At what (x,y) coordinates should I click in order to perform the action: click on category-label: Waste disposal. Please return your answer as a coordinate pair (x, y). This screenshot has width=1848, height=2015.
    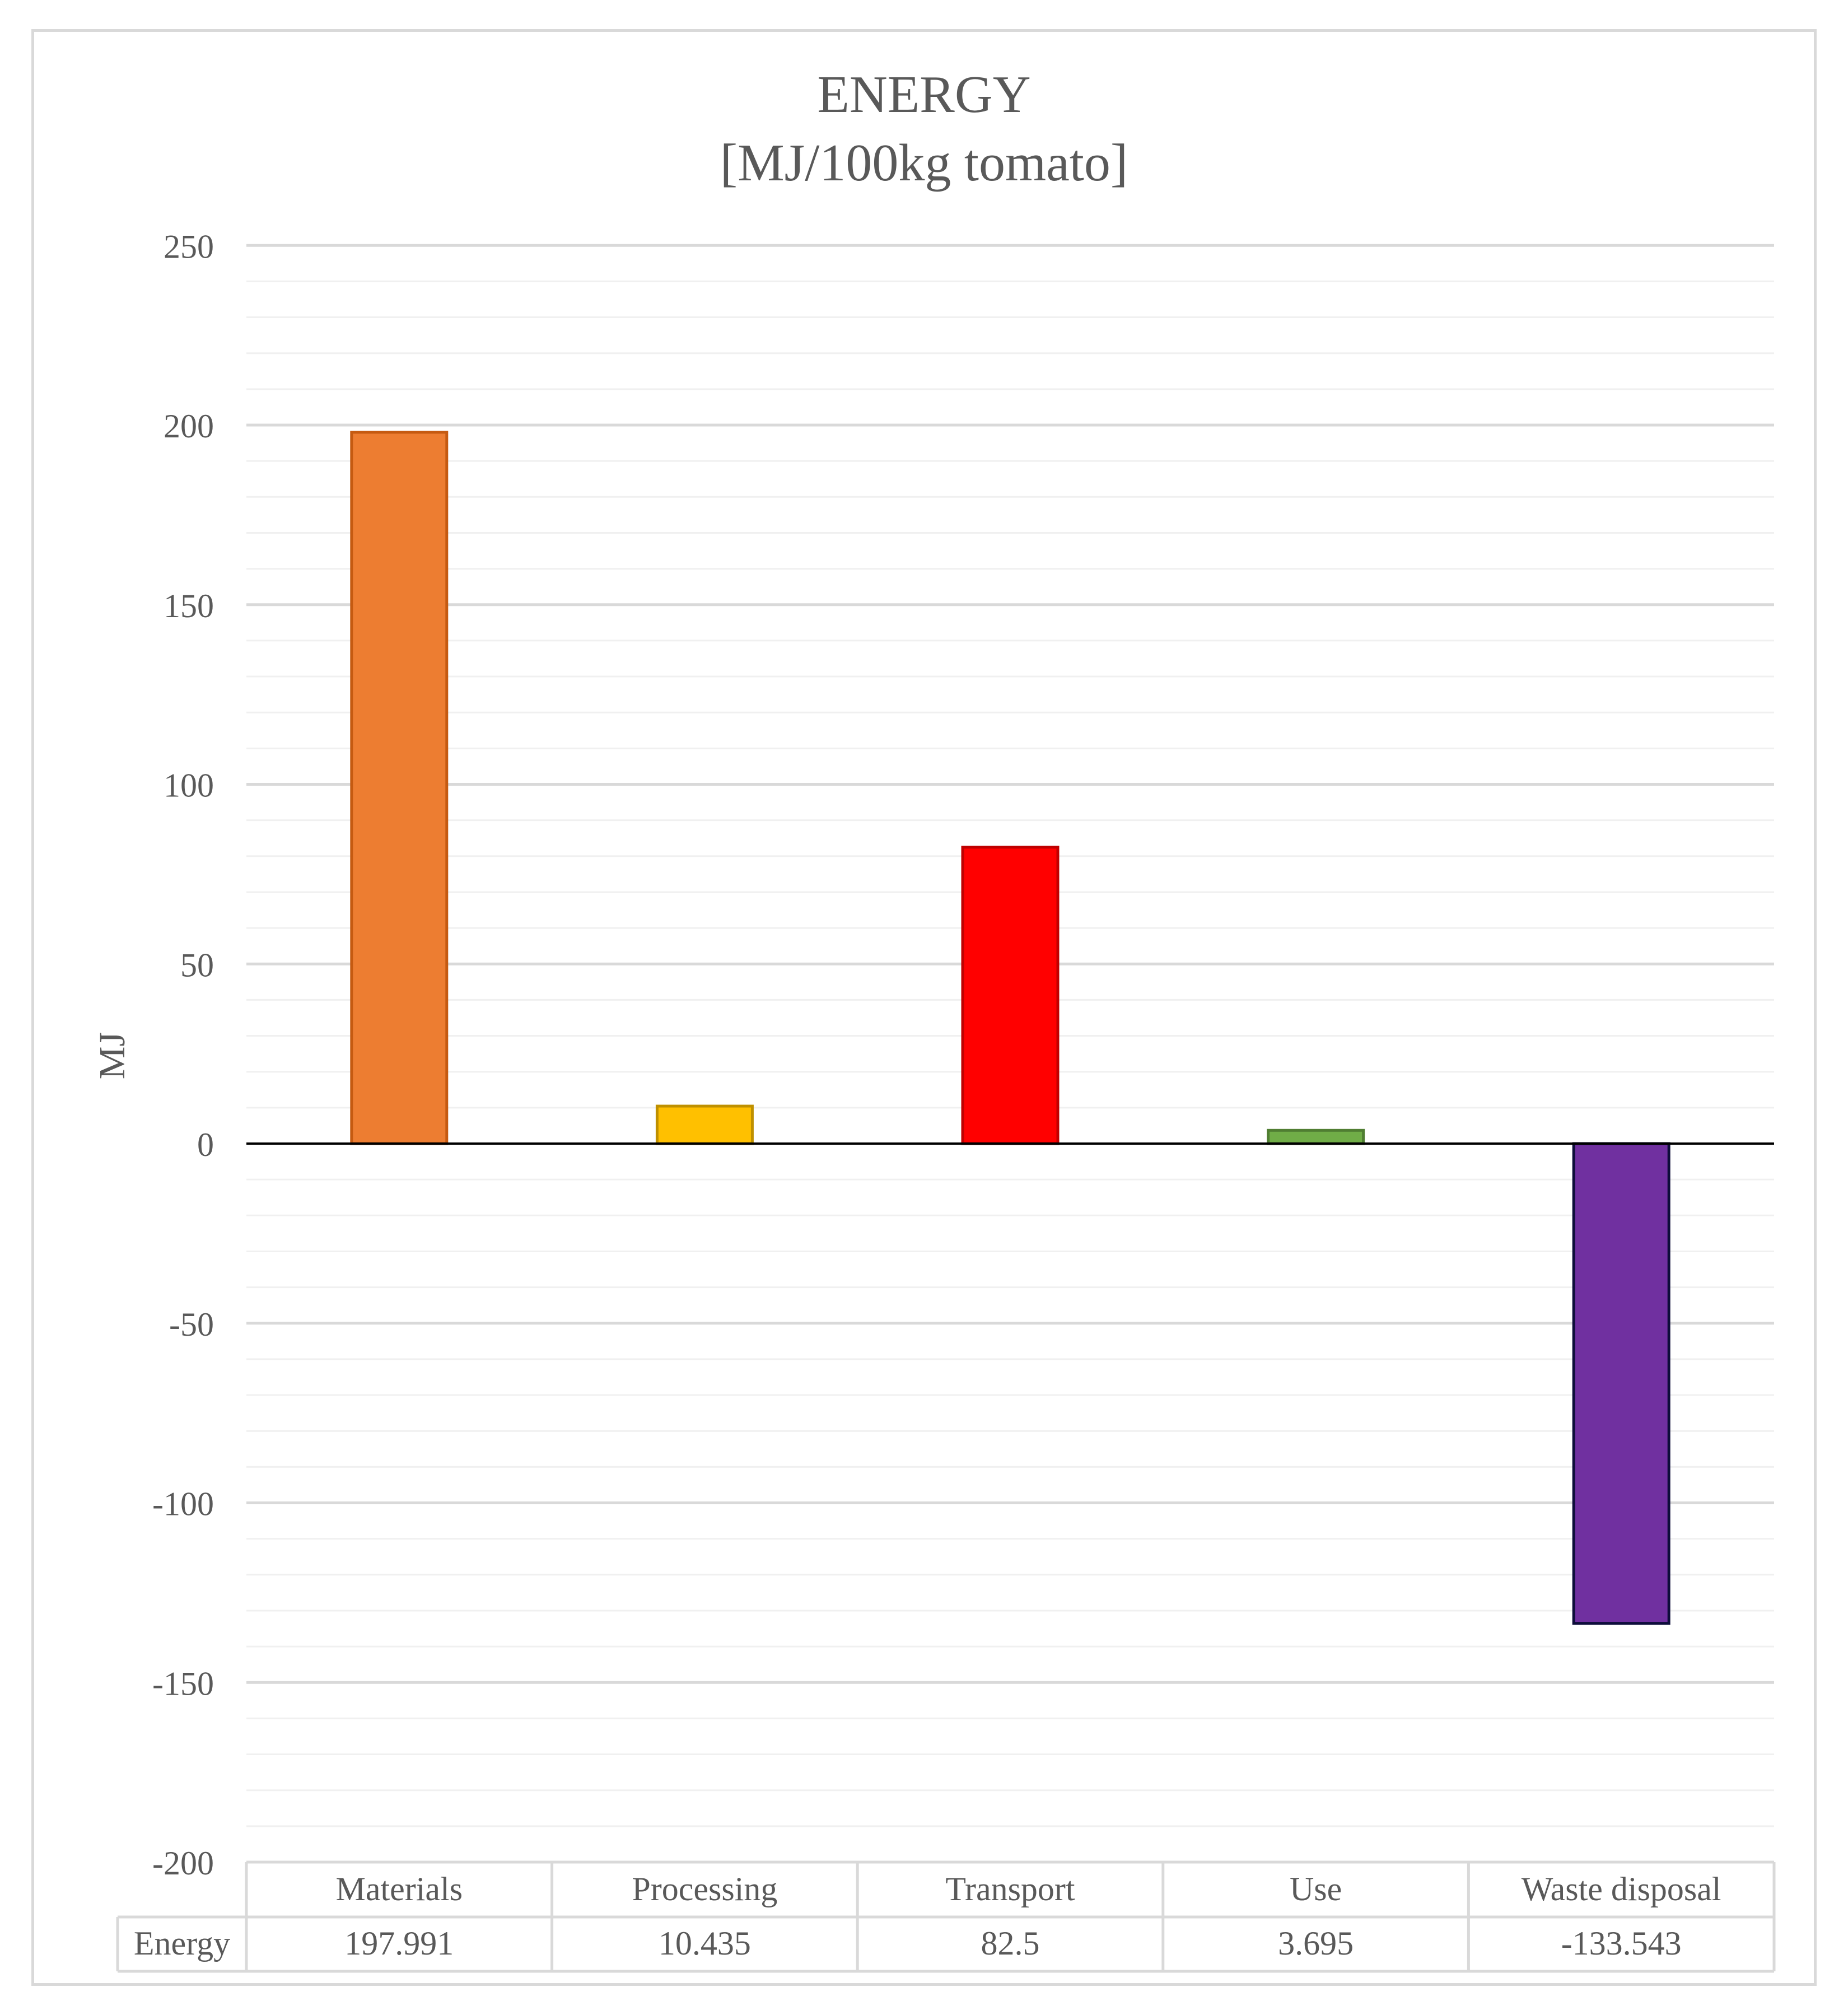
    Looking at the image, I should click on (1622, 1889).